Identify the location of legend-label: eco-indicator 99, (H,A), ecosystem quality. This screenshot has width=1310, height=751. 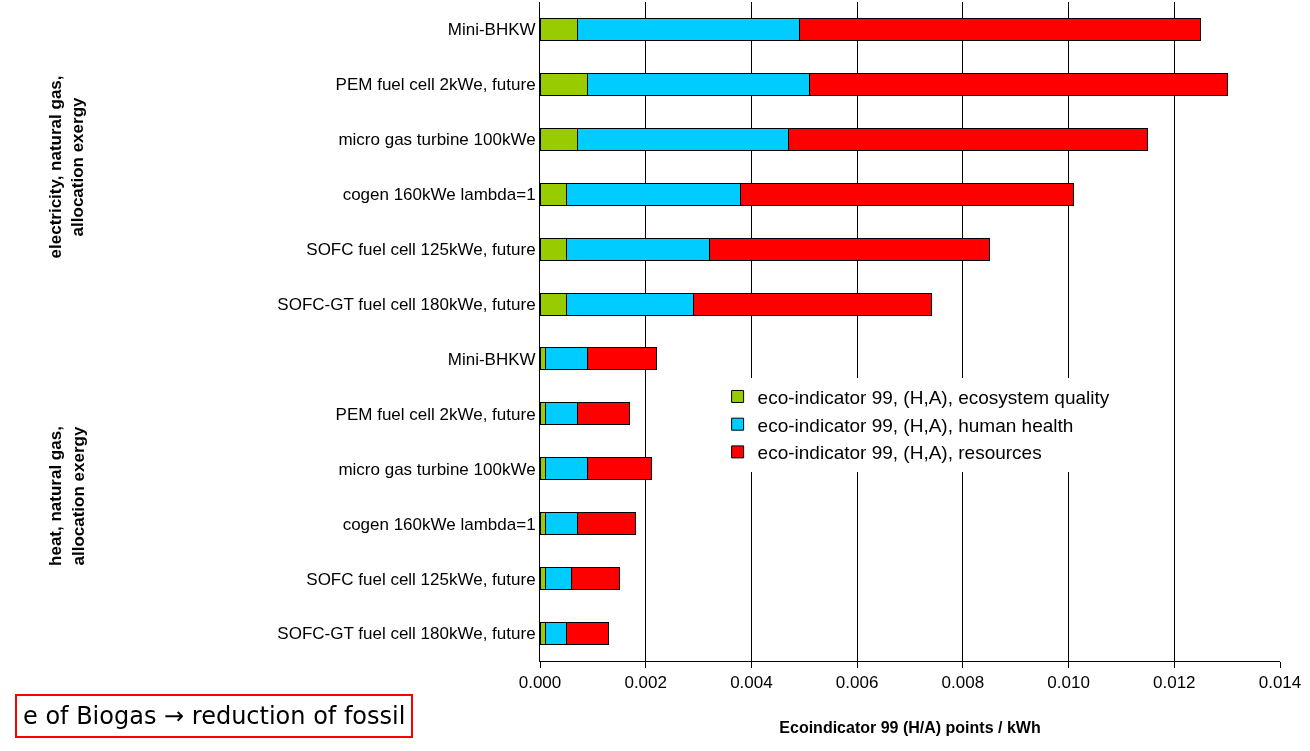
(933, 397).